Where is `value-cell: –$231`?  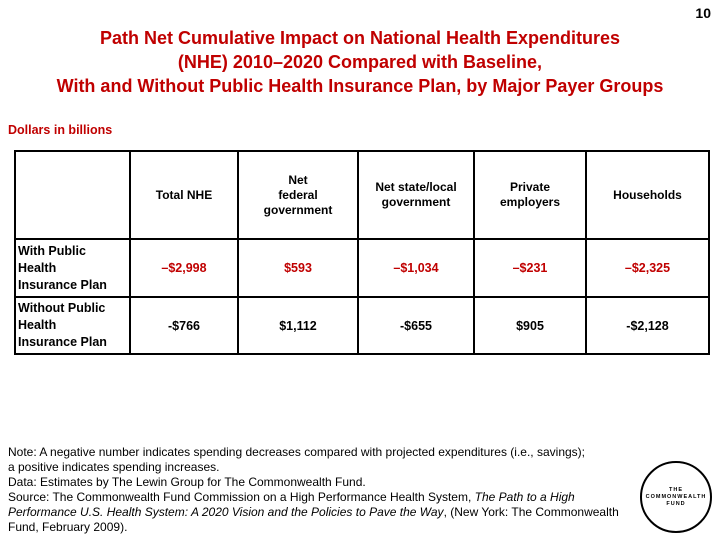 value-cell: –$231 is located at coordinates (530, 268).